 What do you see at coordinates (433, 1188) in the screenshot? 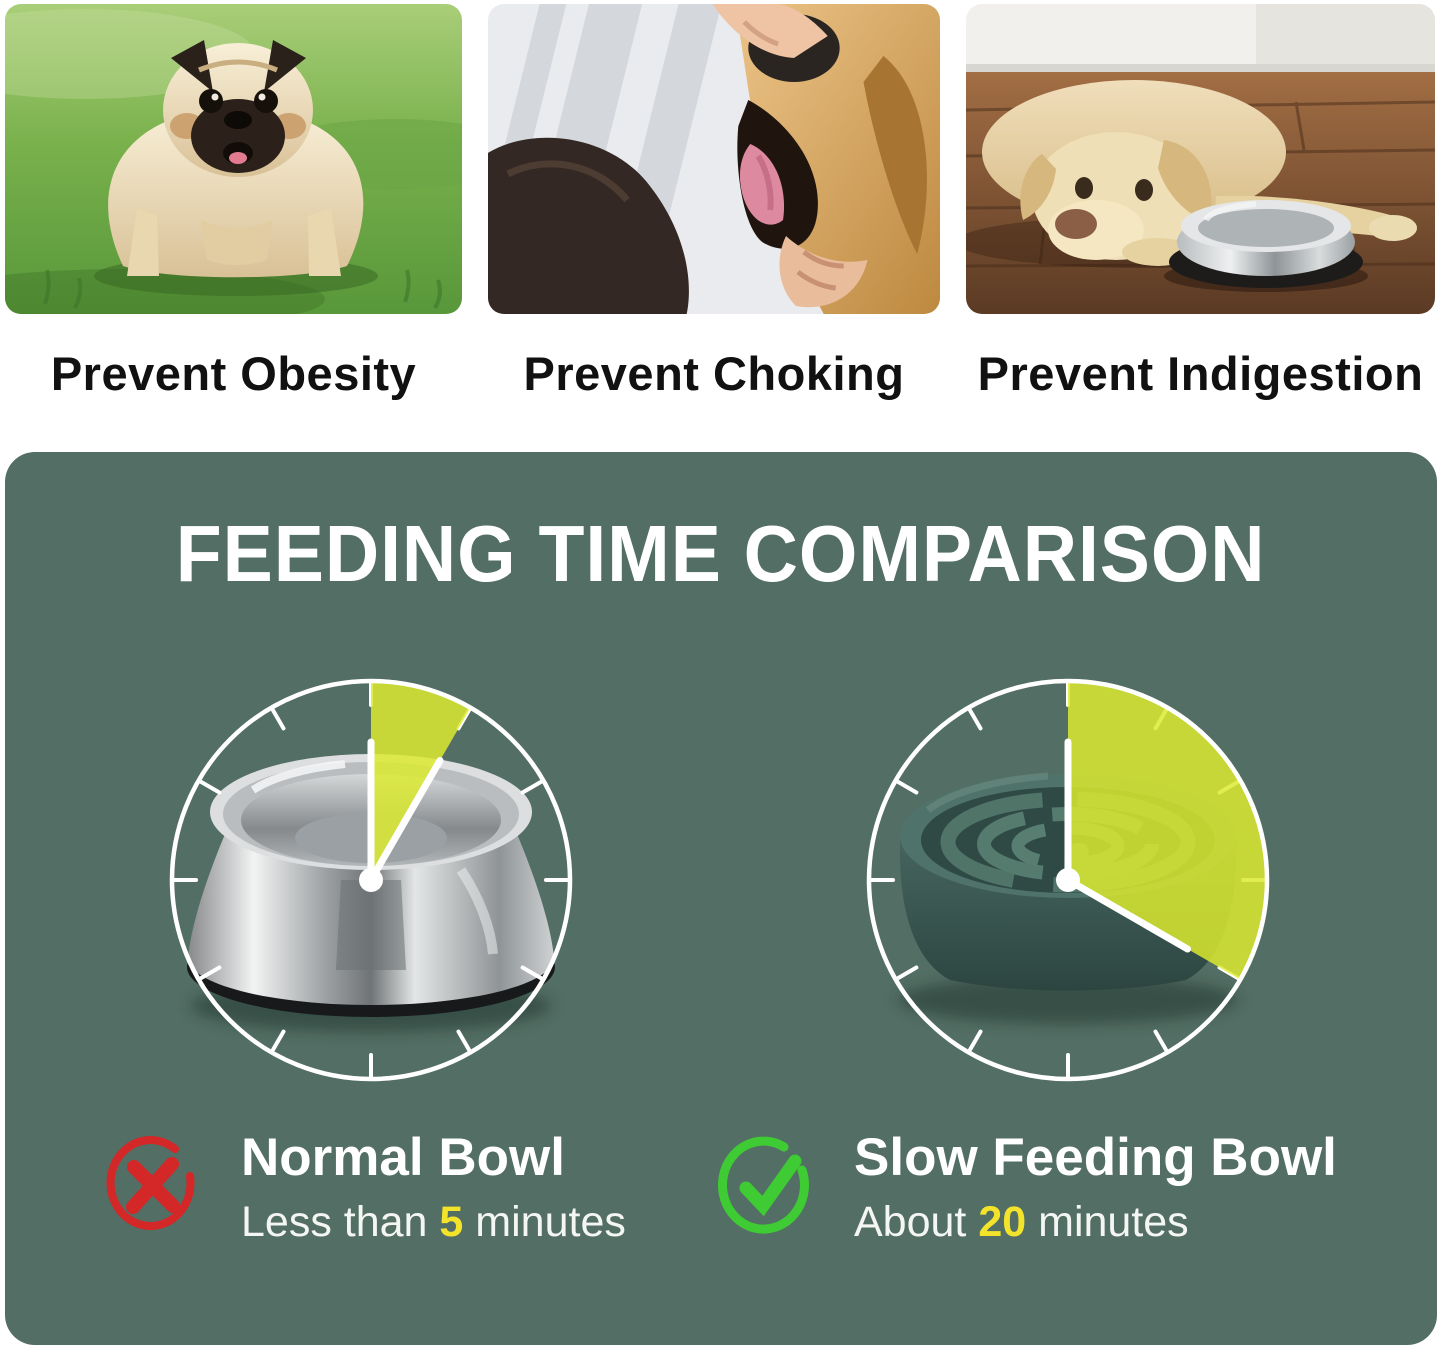
I see `normal-bowl-text: Normal Bowl Less than 5 minutes` at bounding box center [433, 1188].